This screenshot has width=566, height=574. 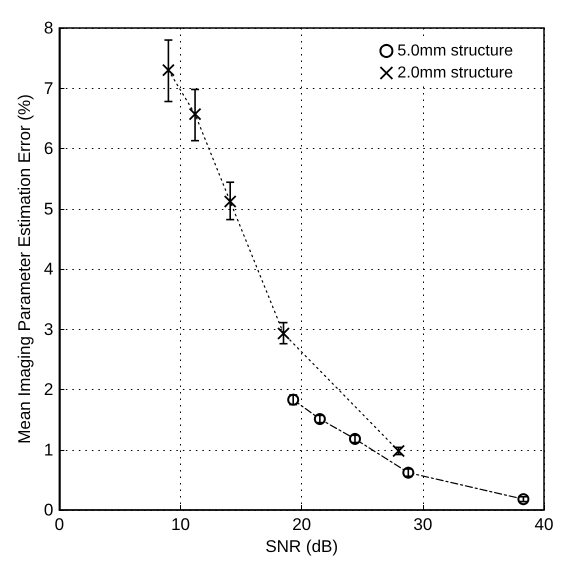 I want to click on y-tick-label: 4, so click(x=49, y=269).